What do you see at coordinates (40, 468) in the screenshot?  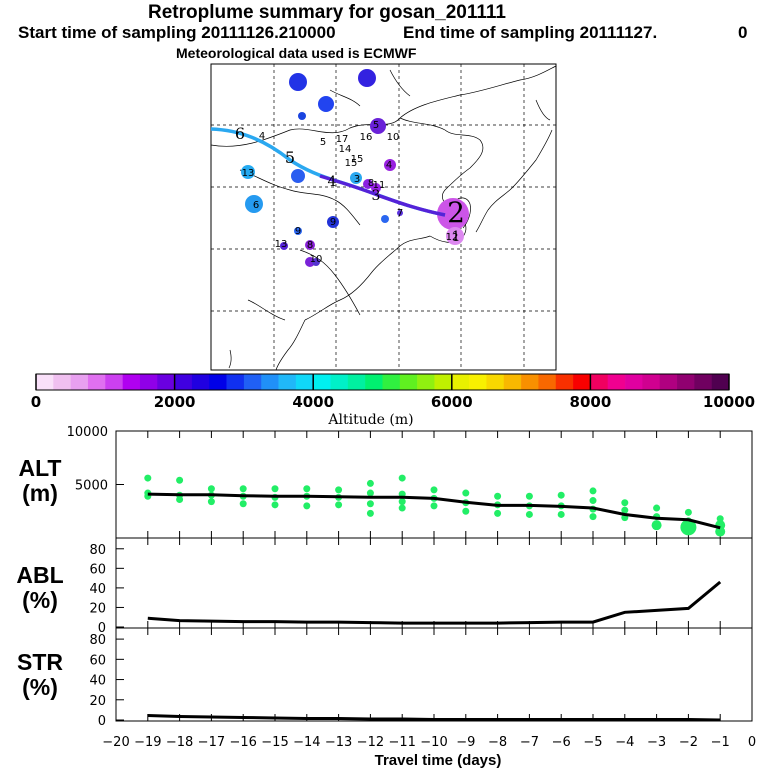 I see `alt-label-line1: ALT` at bounding box center [40, 468].